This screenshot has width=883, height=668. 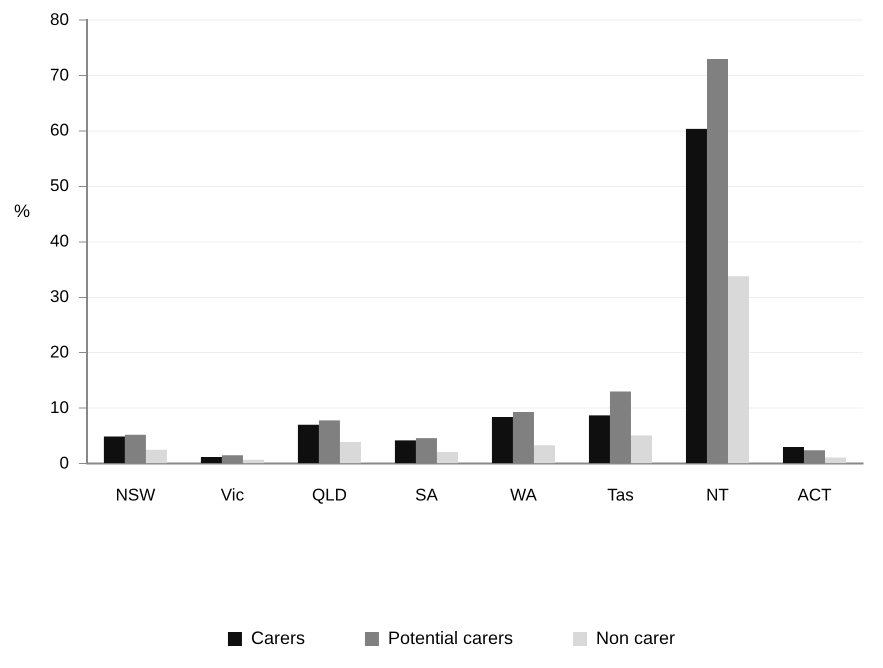 I want to click on y-tick-label: 80, so click(x=59, y=19).